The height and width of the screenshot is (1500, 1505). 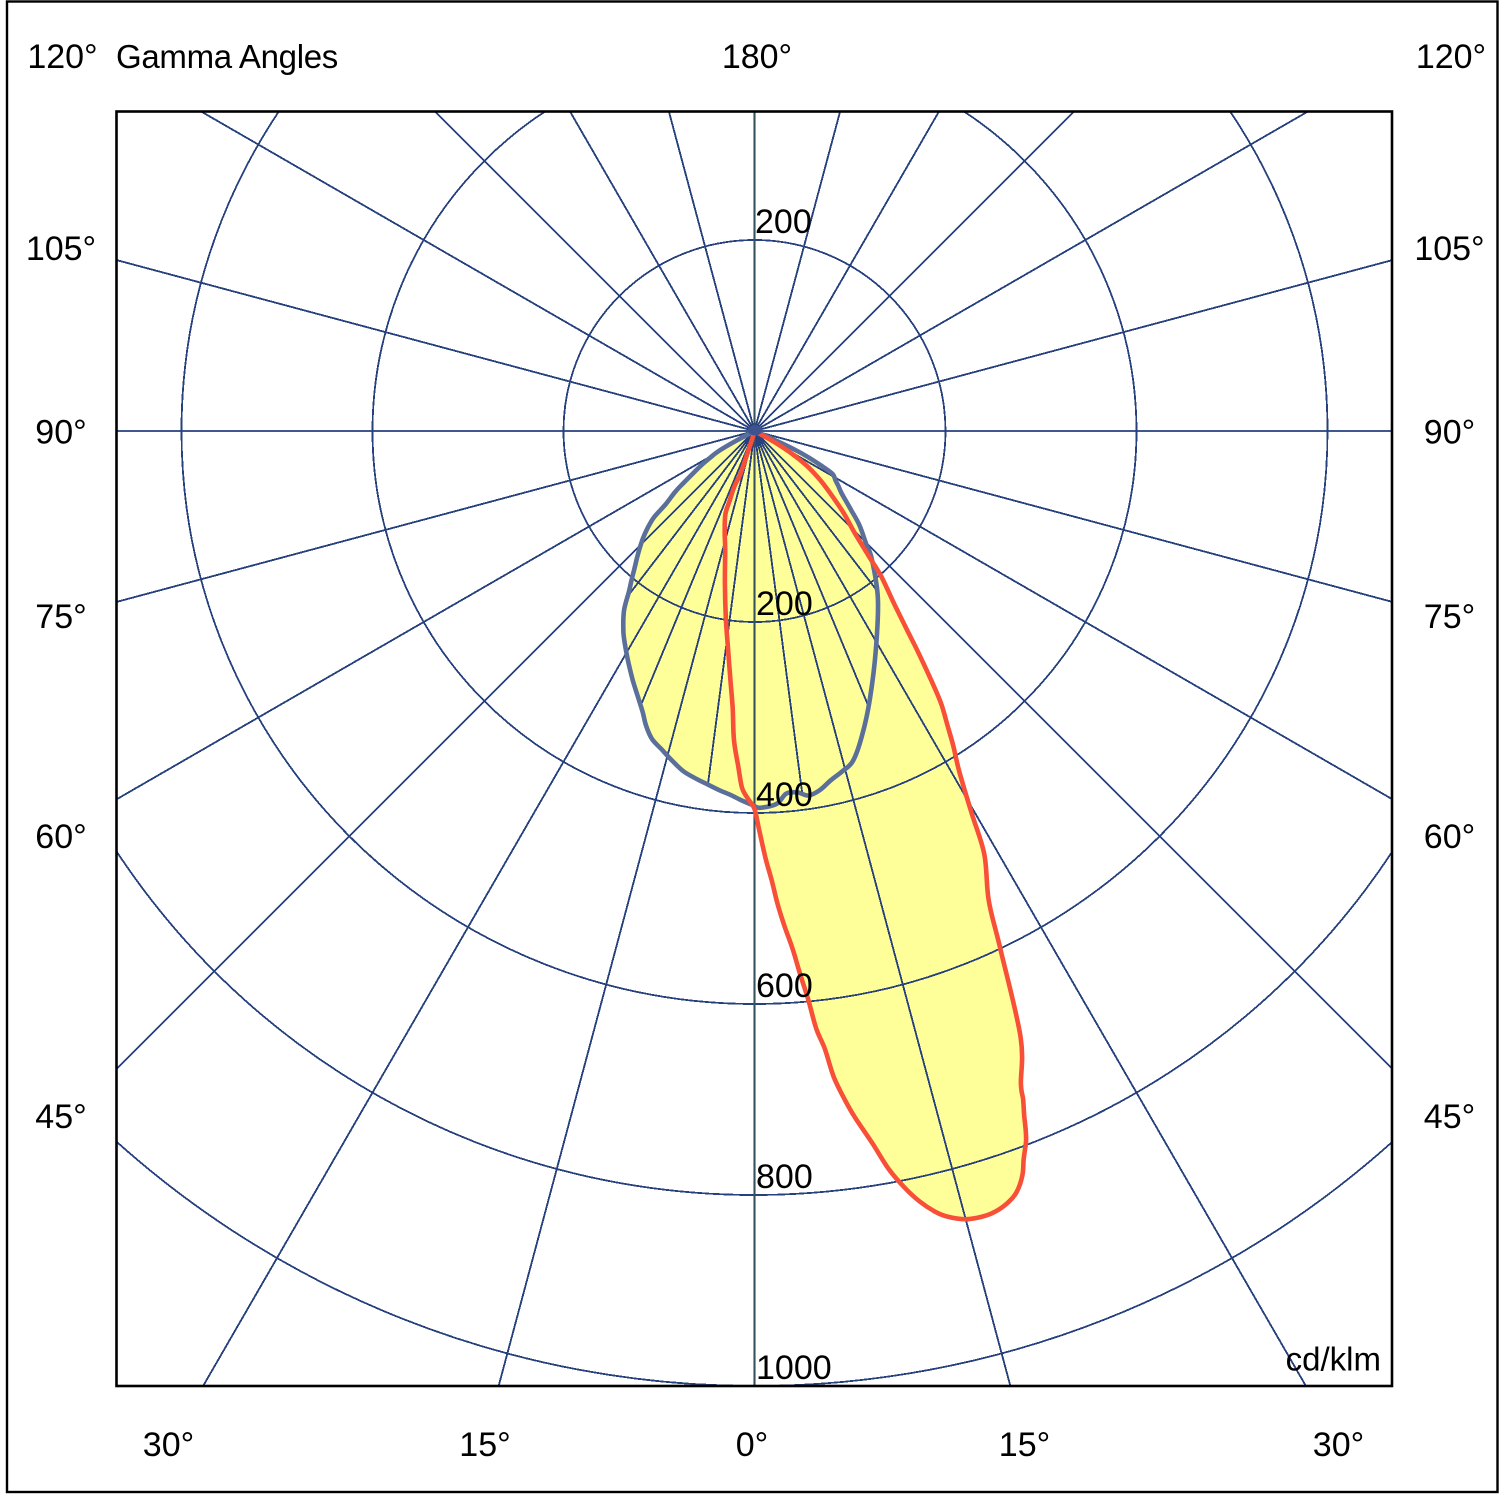 I want to click on svg-text: 1000, so click(x=794, y=1368).